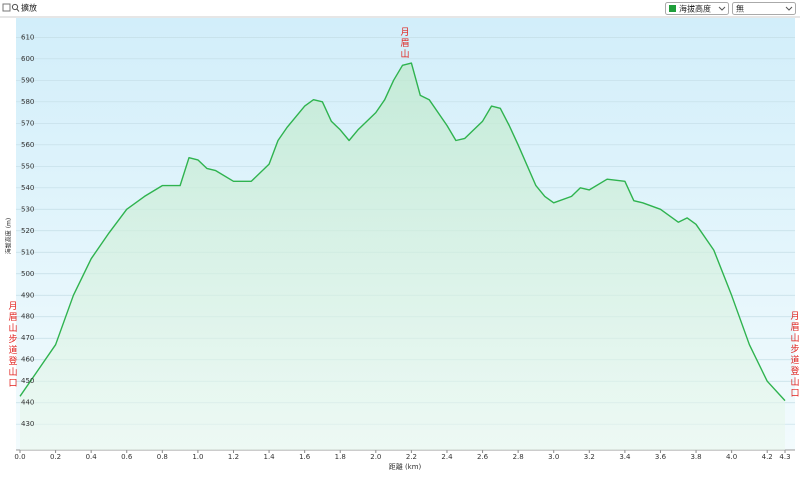  Describe the element at coordinates (27, 37) in the screenshot. I see `y-tick-label: 610` at that location.